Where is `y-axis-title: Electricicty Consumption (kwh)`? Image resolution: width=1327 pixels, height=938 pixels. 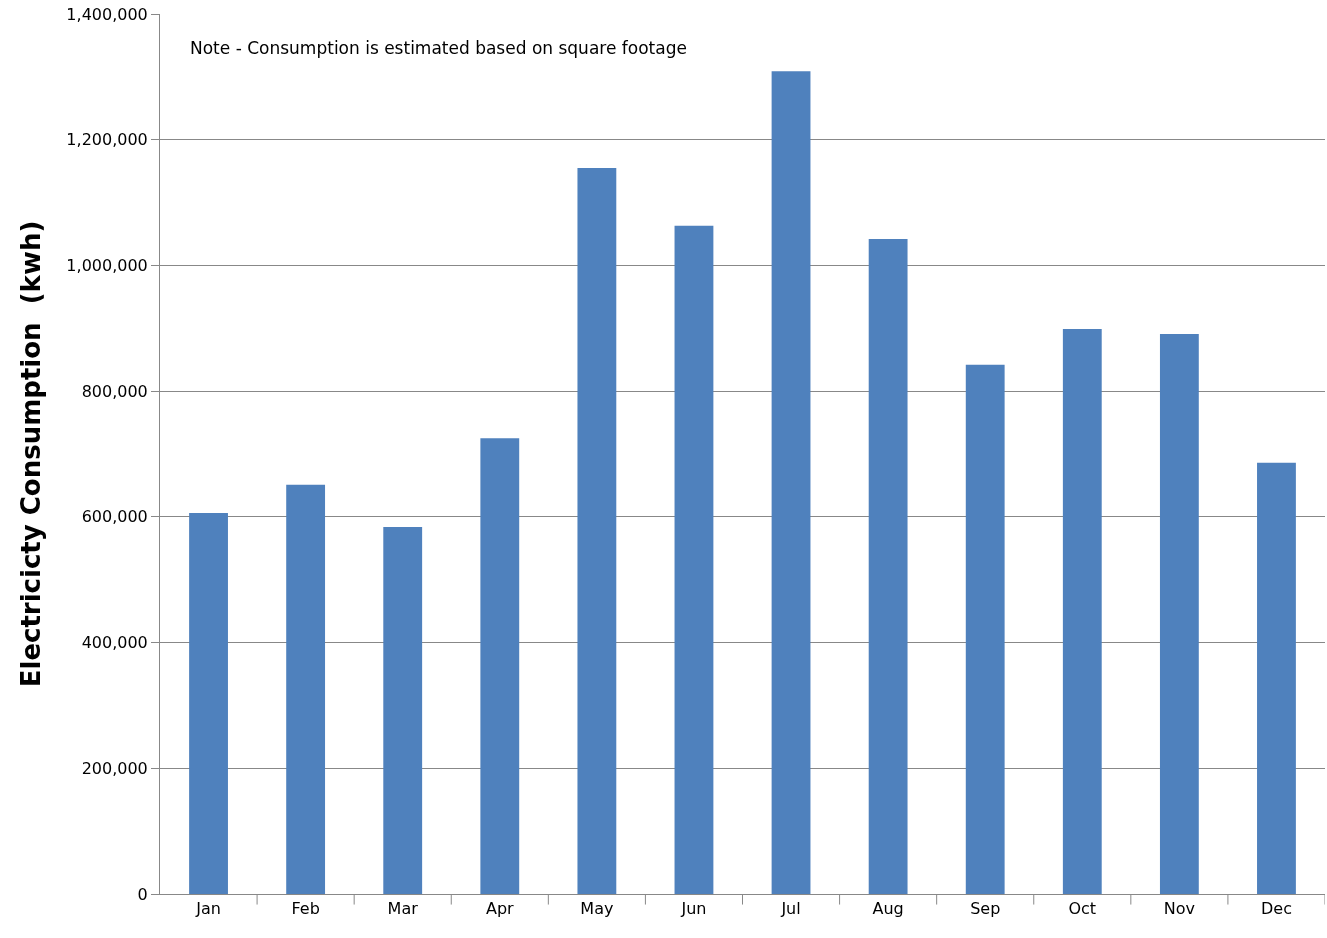 y-axis-title: Electricicty Consumption (kwh) is located at coordinates (30, 454).